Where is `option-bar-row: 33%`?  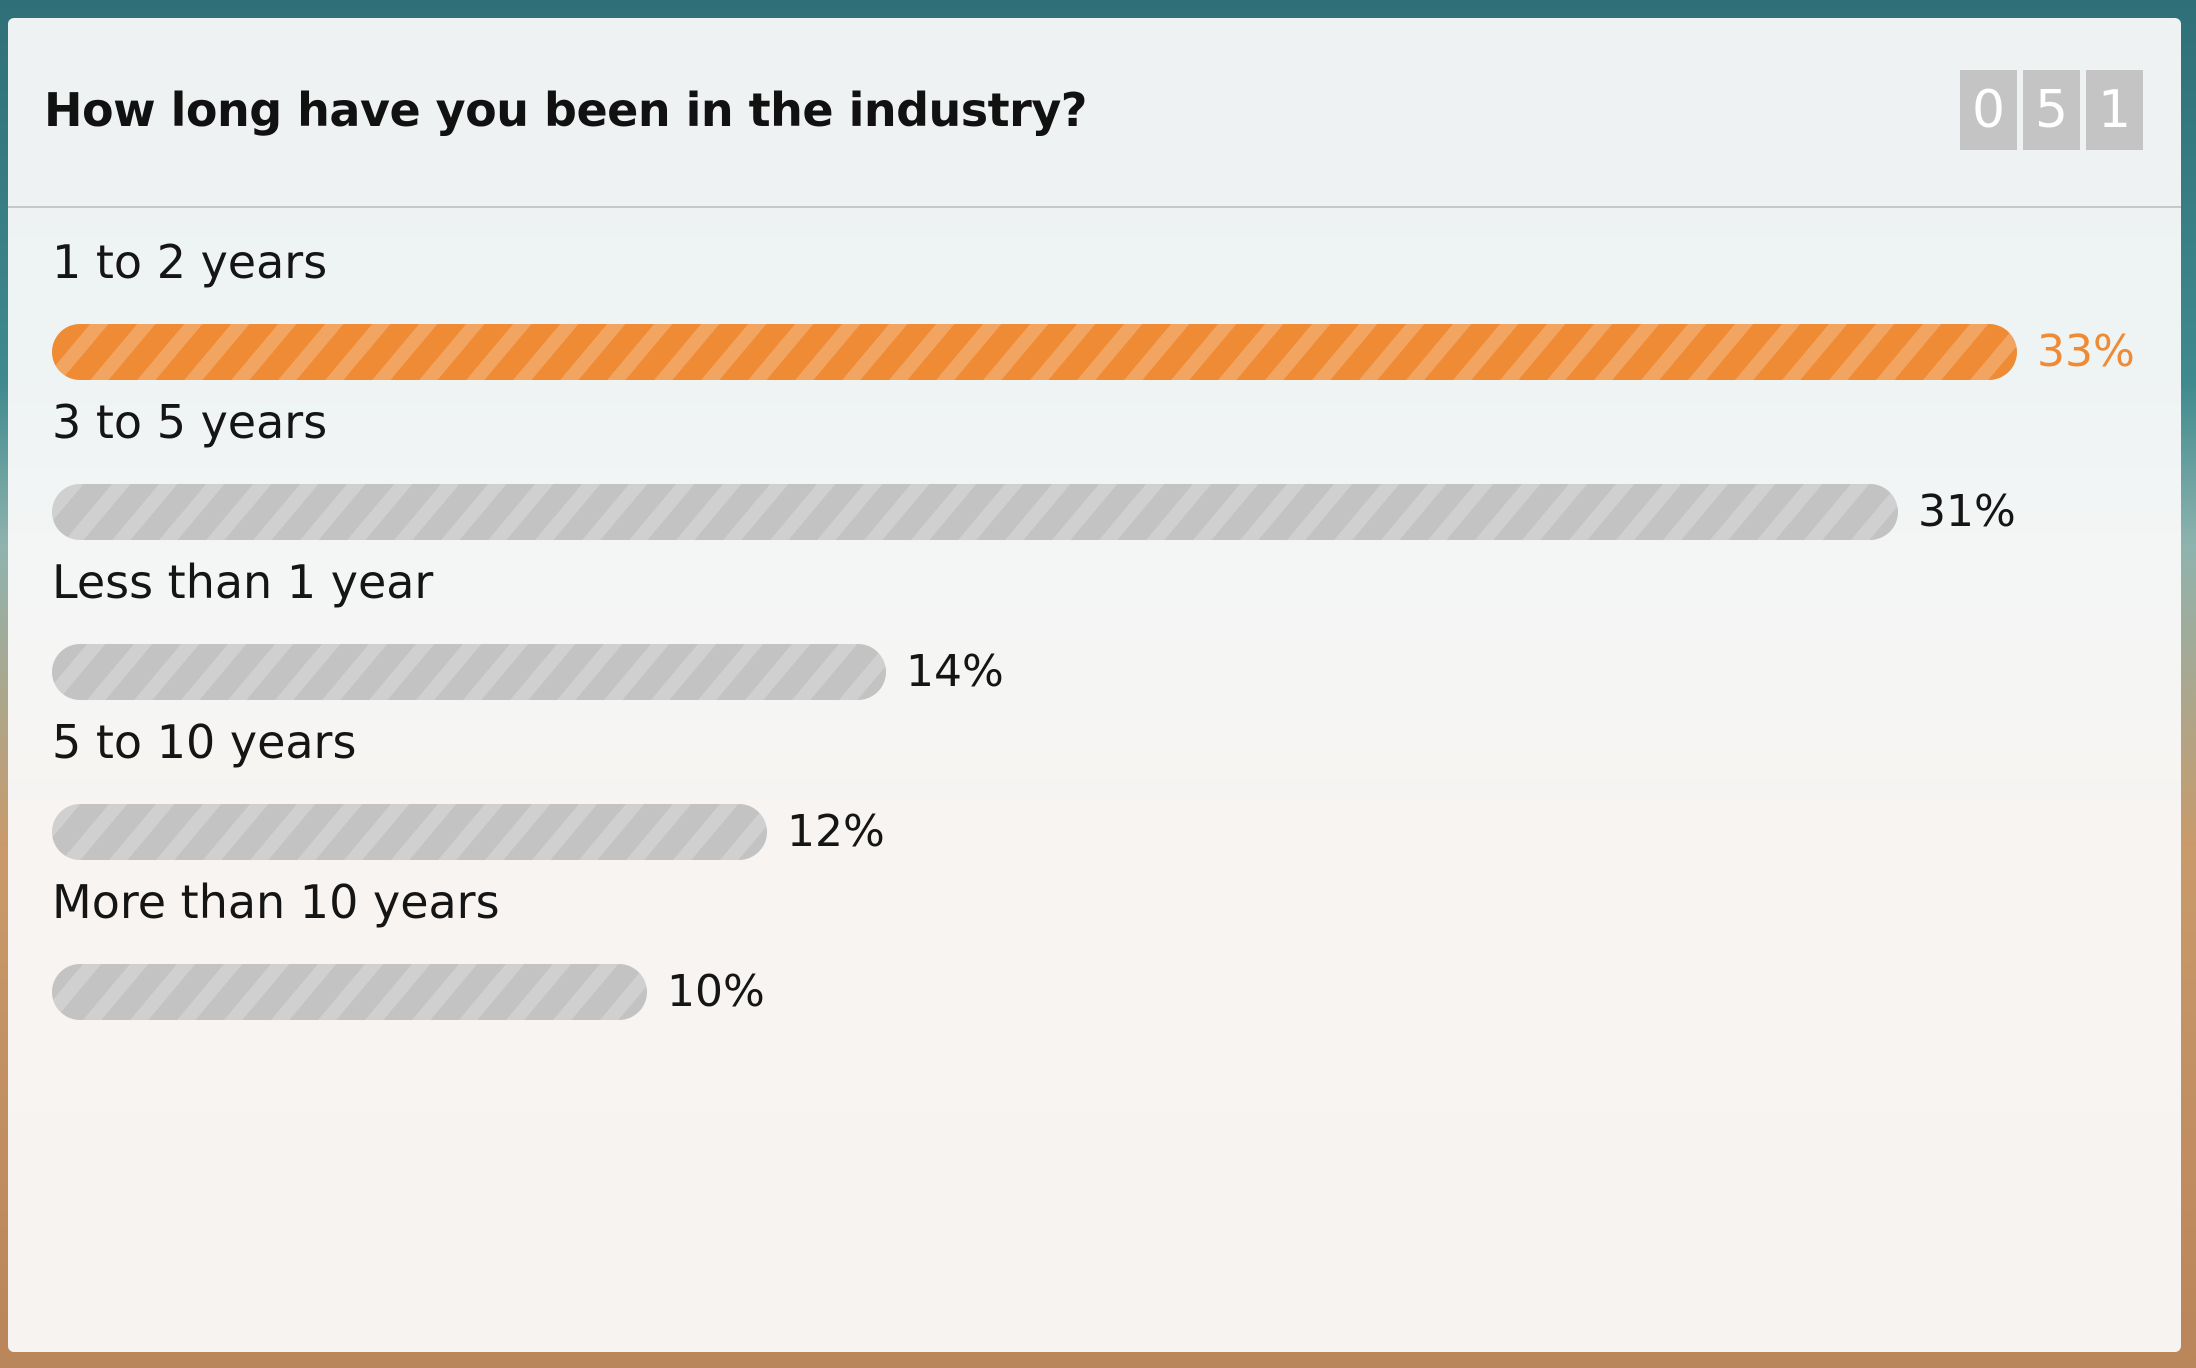
option-bar-row: 33% is located at coordinates (1102, 352).